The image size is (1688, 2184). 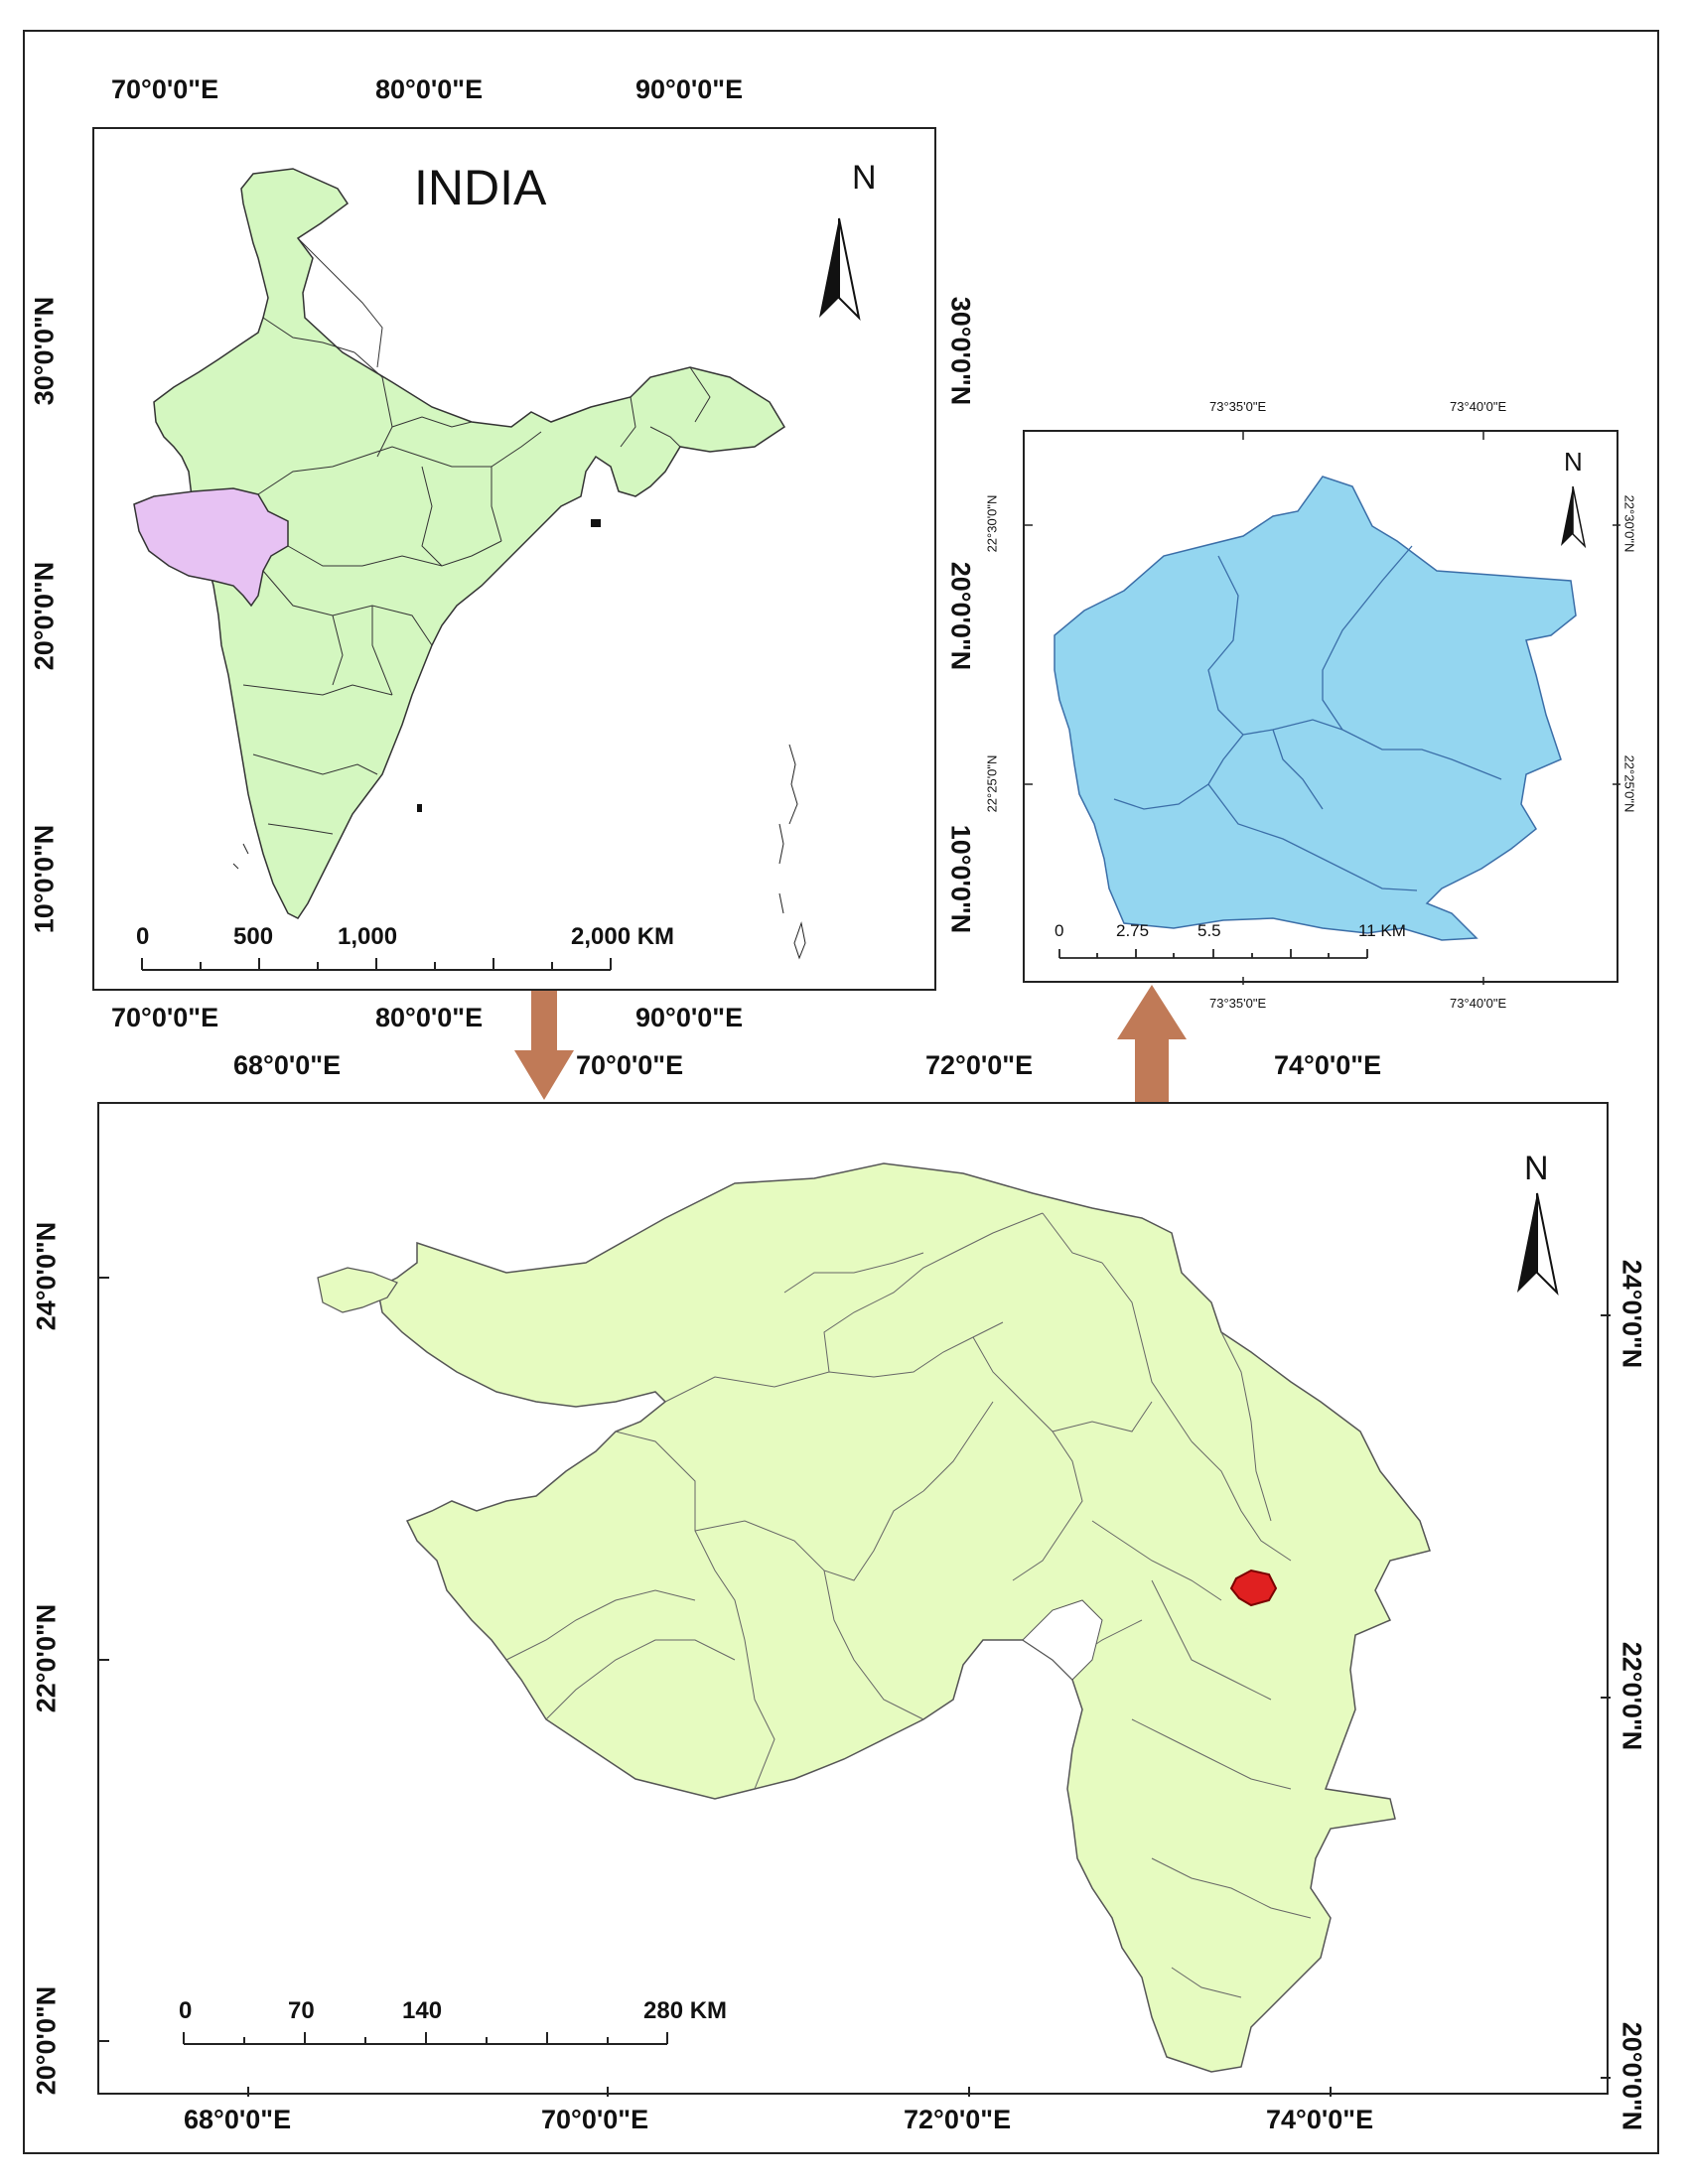 What do you see at coordinates (253, 936) in the screenshot?
I see `india-scale-500: 500` at bounding box center [253, 936].